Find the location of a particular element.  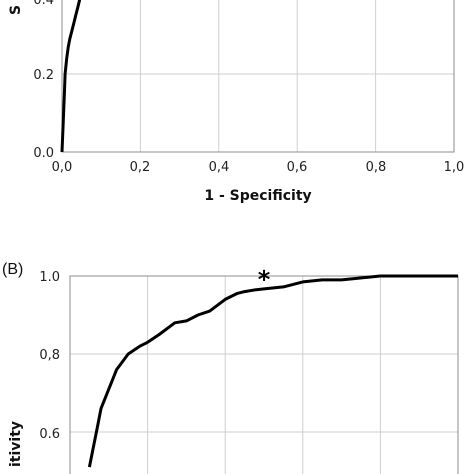

y-tick-label: 0,8 is located at coordinates (49, 355).